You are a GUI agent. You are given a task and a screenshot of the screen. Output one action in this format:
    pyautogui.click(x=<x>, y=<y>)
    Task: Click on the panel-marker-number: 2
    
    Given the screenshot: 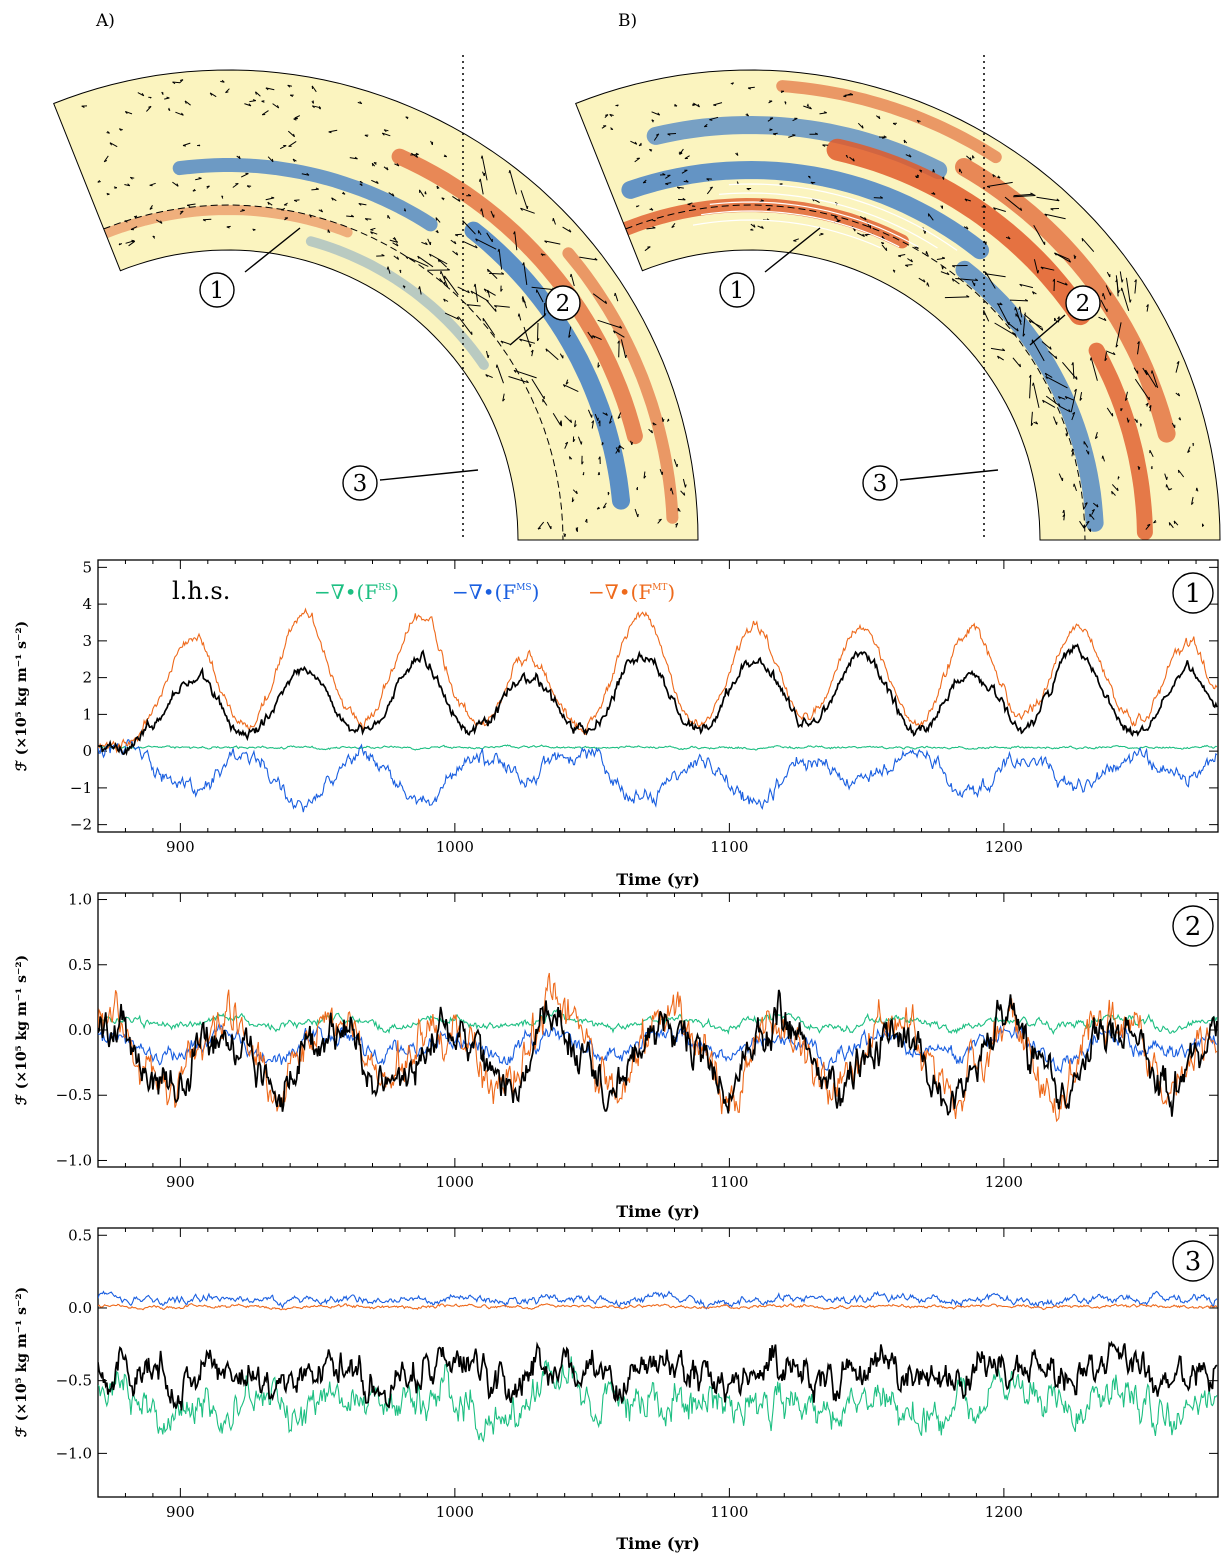 What is the action you would take?
    pyautogui.click(x=1193, y=927)
    